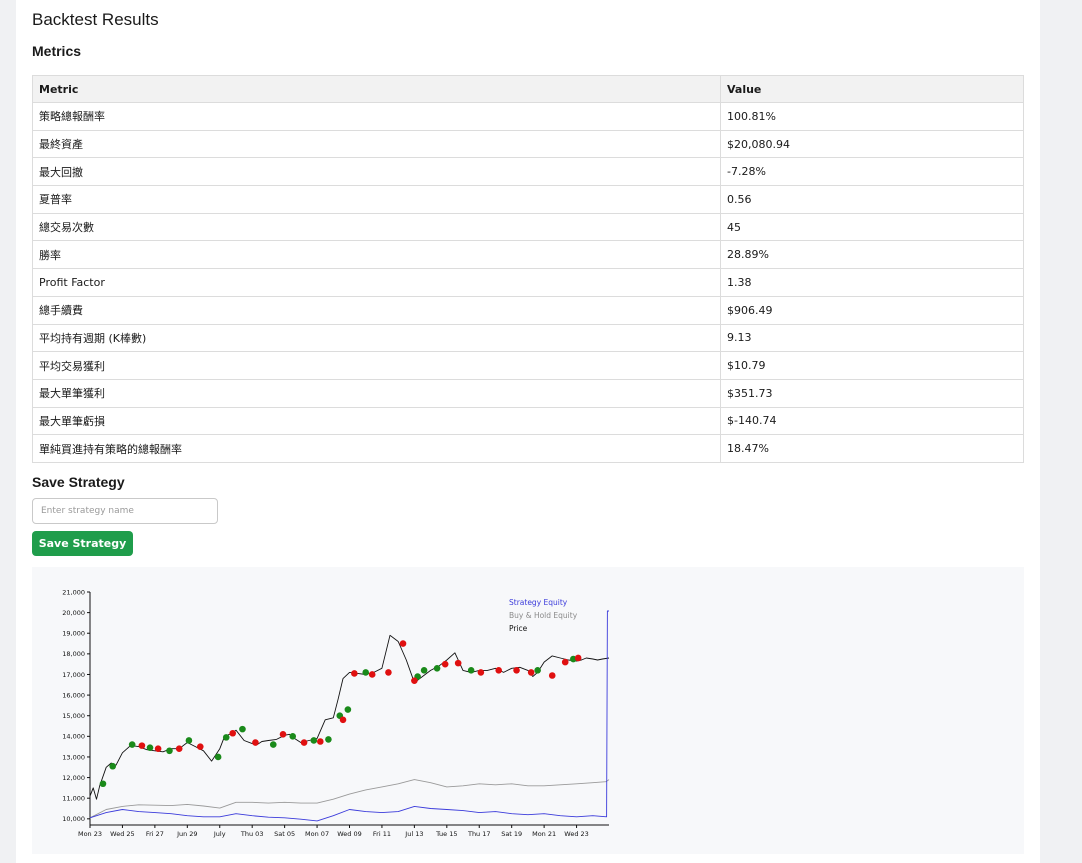  Describe the element at coordinates (872, 448) in the screenshot. I see `metric-value: 18.47%` at that location.